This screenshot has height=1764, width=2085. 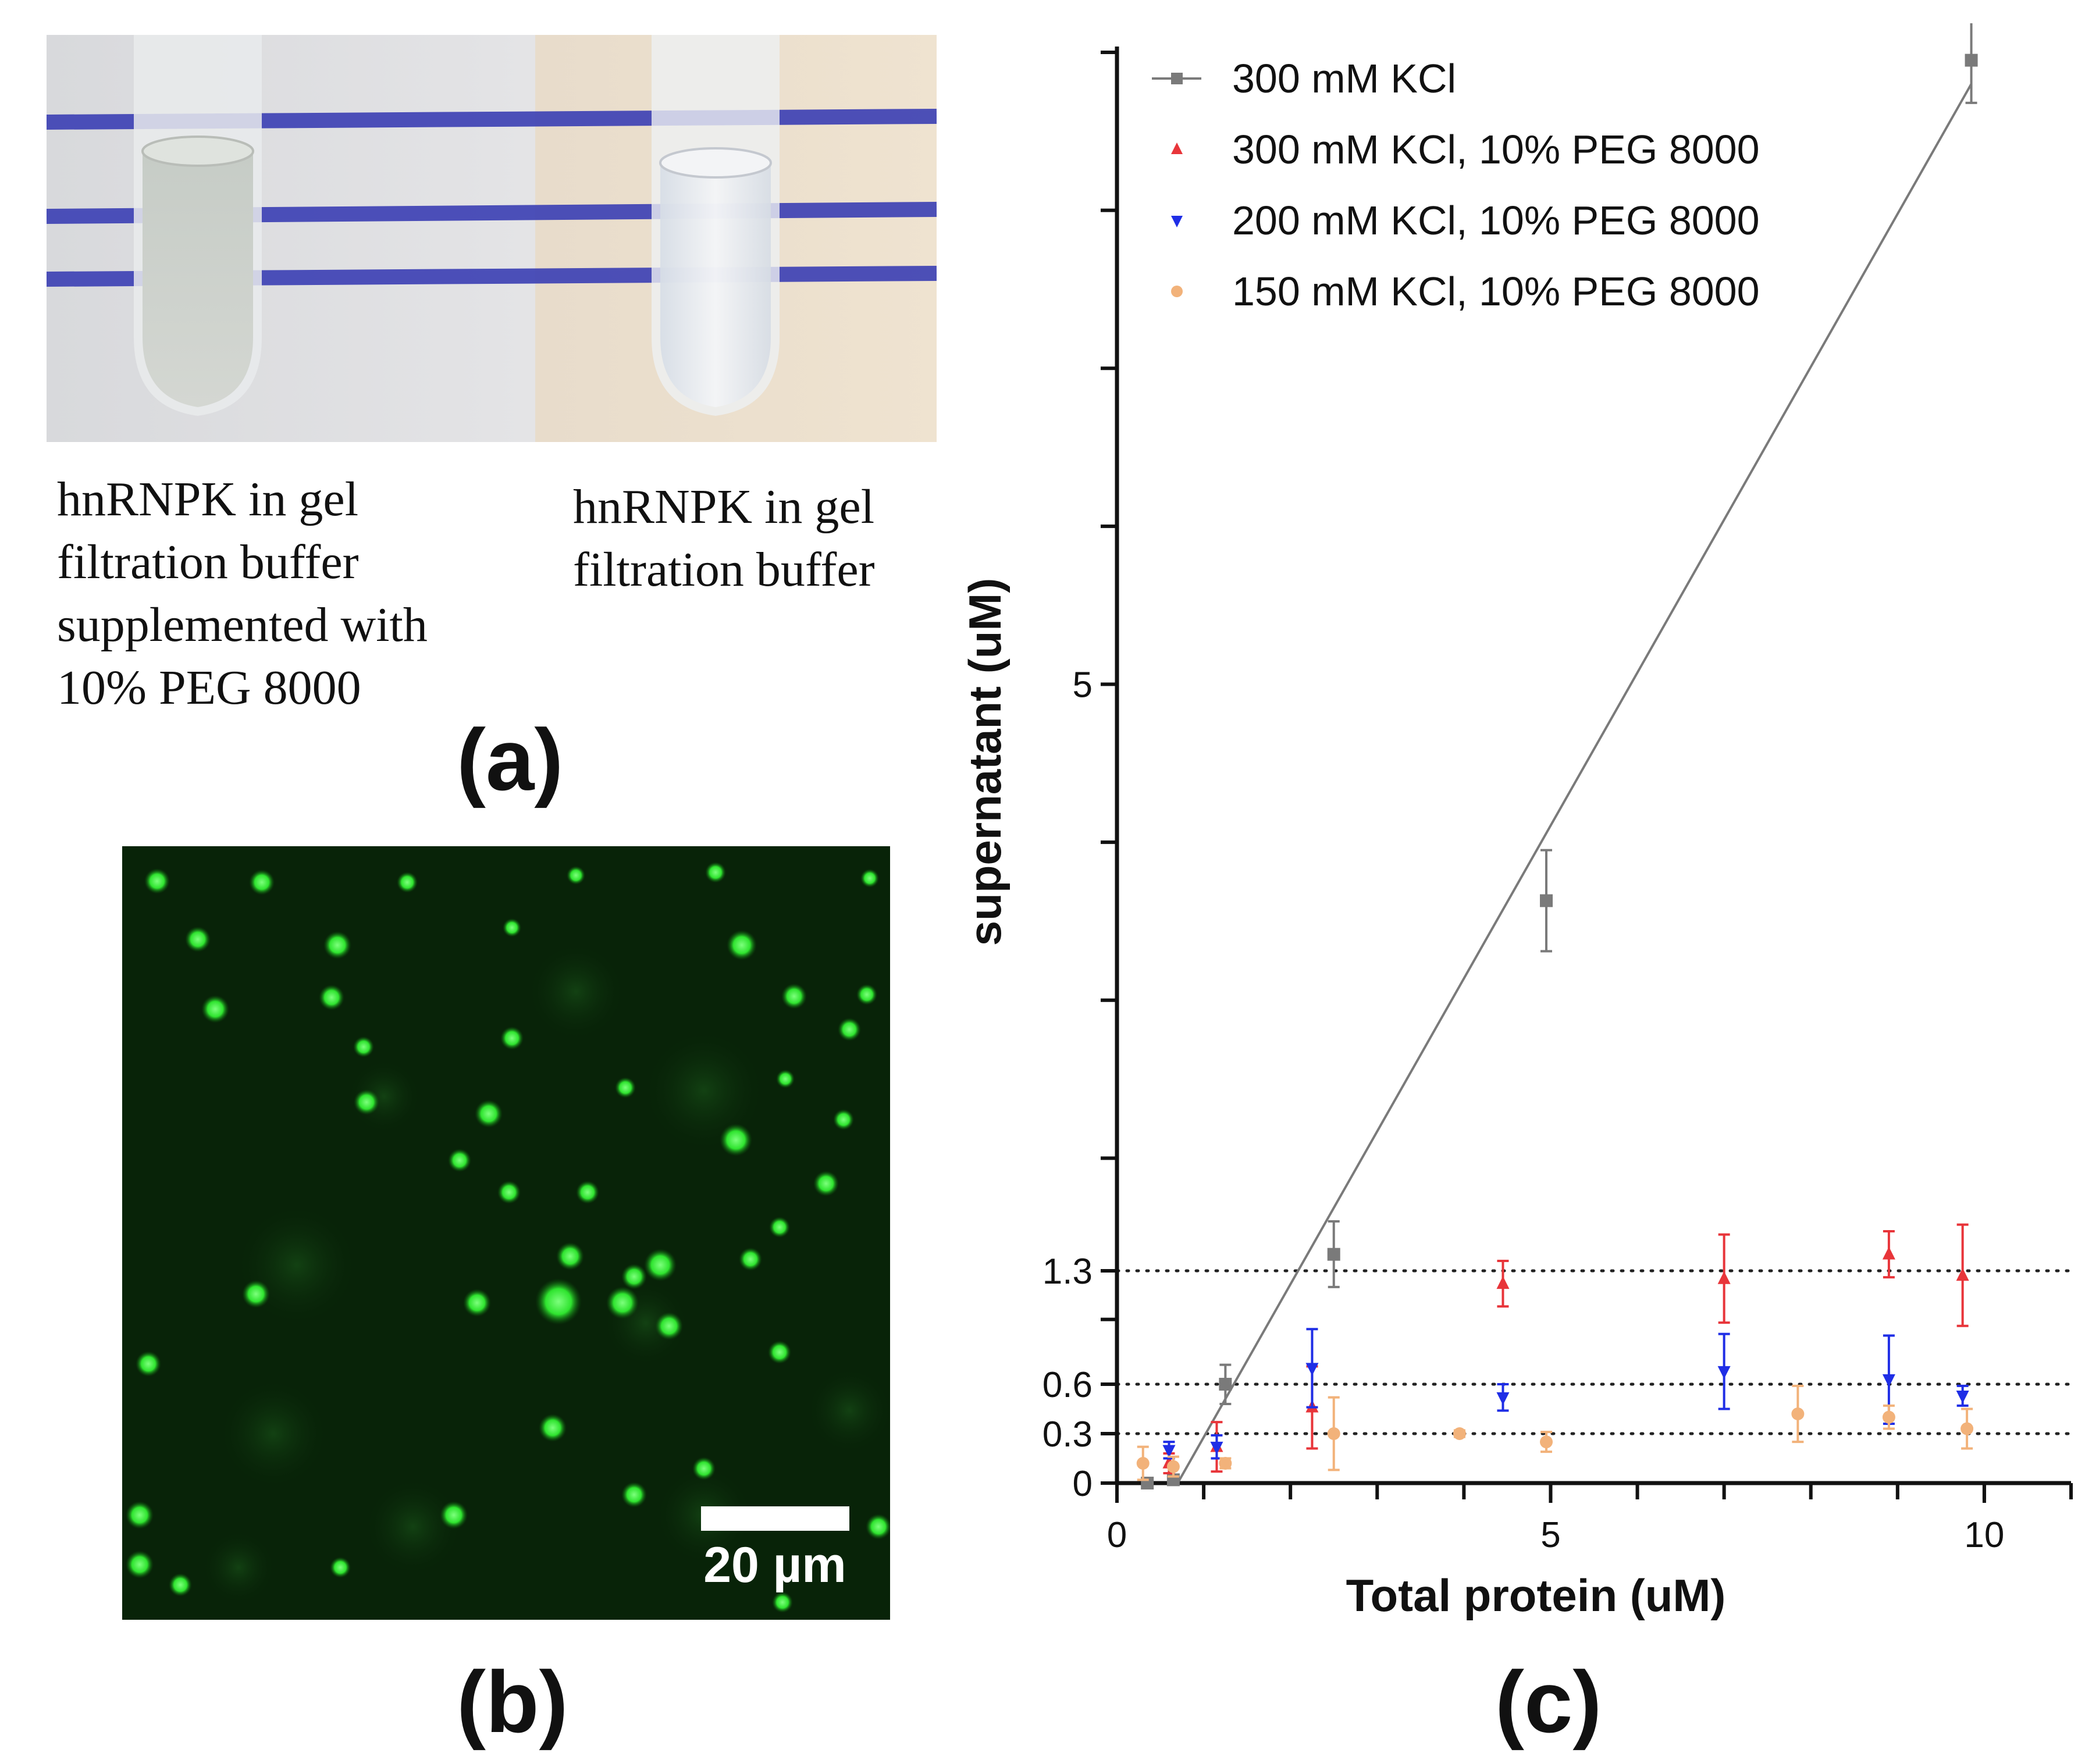 I want to click on legend-label: 300 mM KCl, 10% PEG 8000, so click(x=1496, y=149).